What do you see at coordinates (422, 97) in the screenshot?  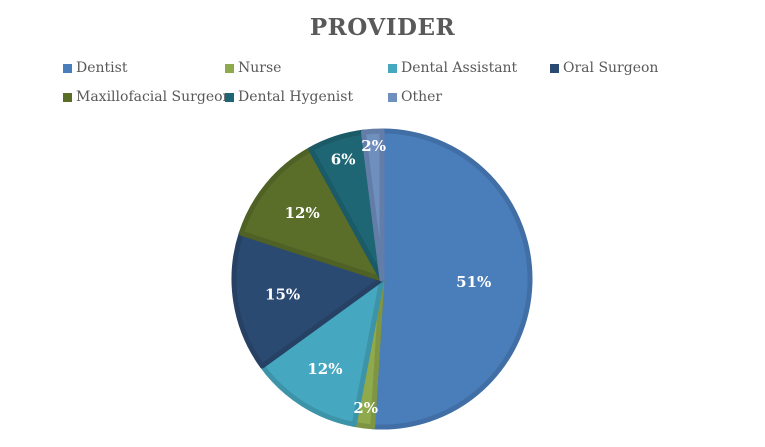 I see `legend-label: Other` at bounding box center [422, 97].